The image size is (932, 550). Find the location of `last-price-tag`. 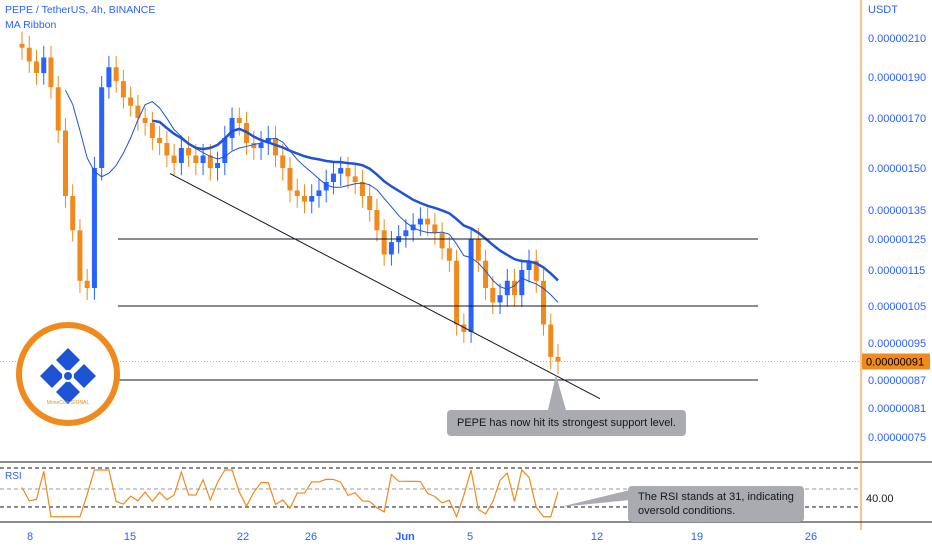

last-price-tag is located at coordinates (896, 361).